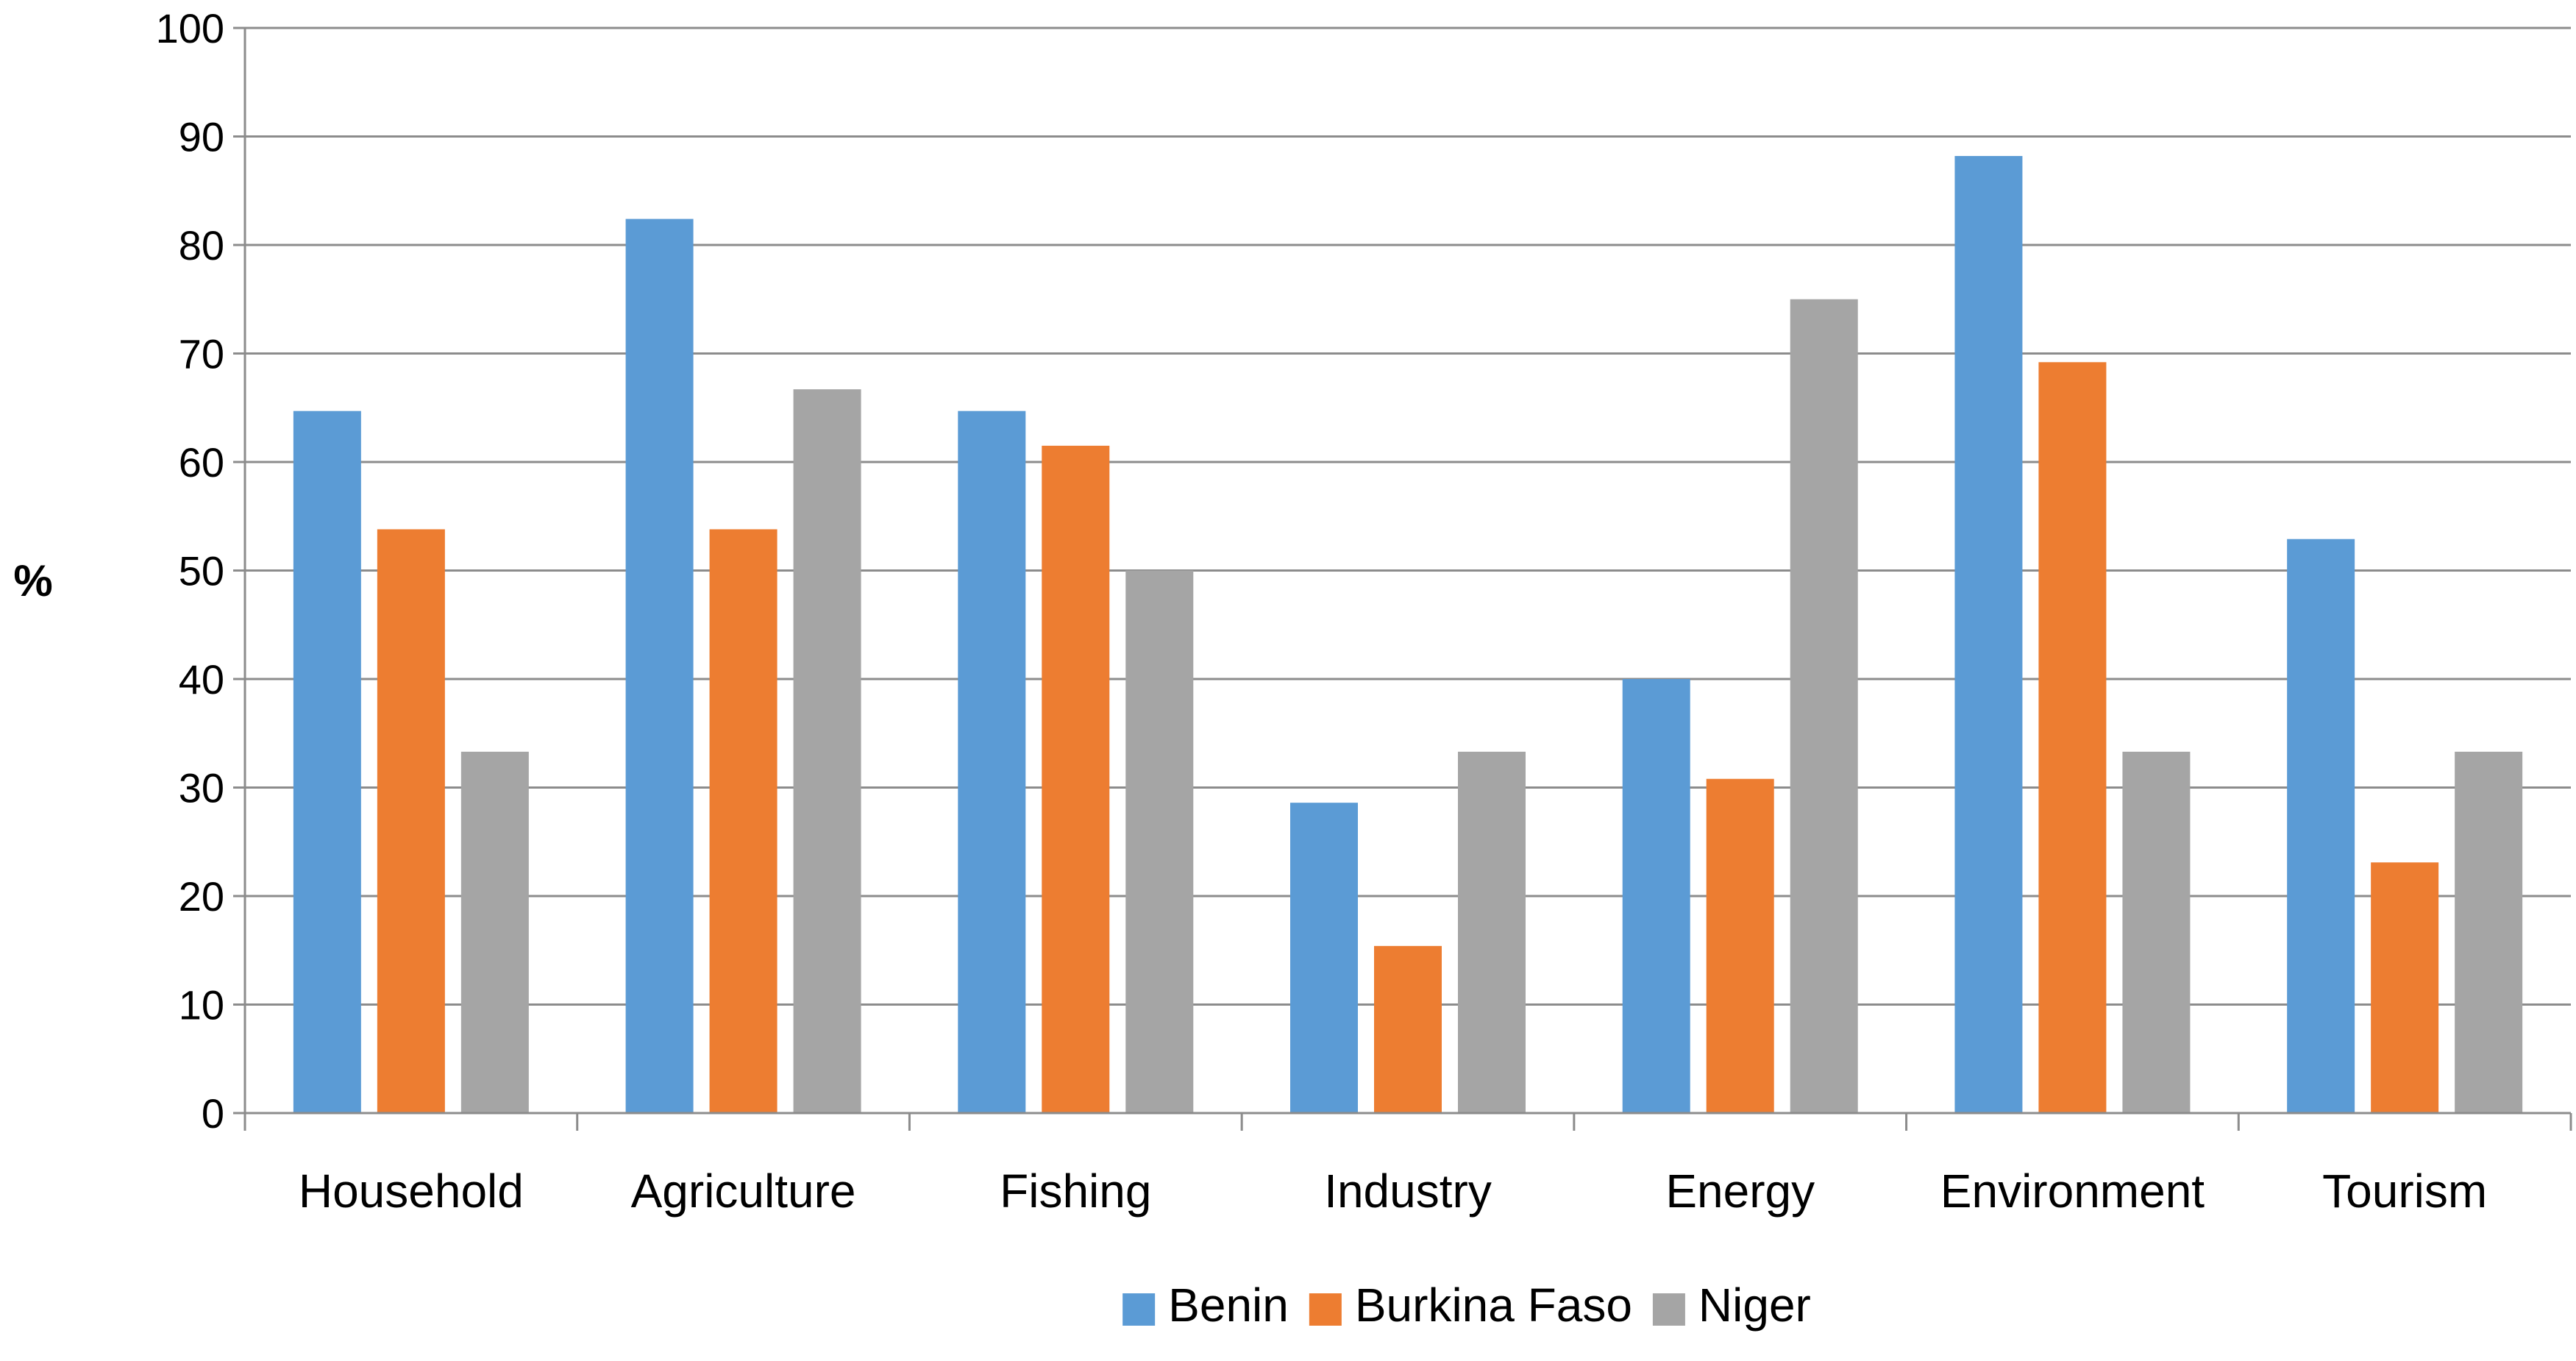  I want to click on y-tick-label: 0, so click(213, 1113).